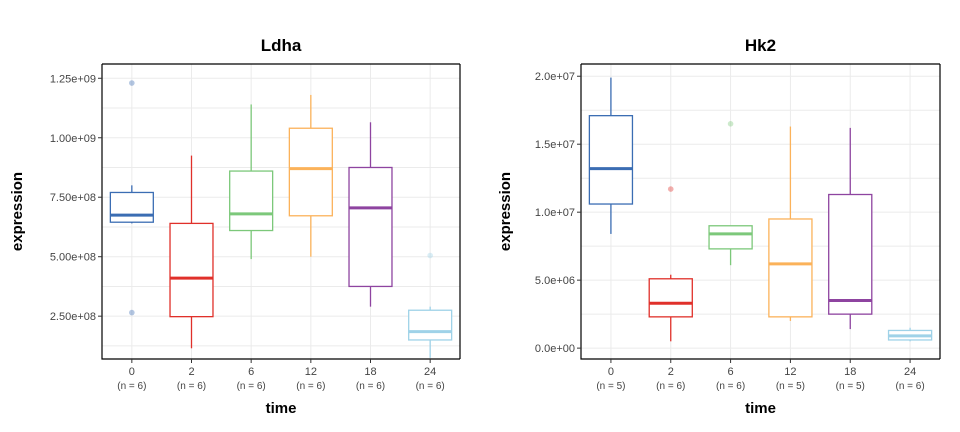 This screenshot has width=960, height=432. Describe the element at coordinates (555, 213) in the screenshot. I see `y-tick-label: 1.0e+07` at that location.